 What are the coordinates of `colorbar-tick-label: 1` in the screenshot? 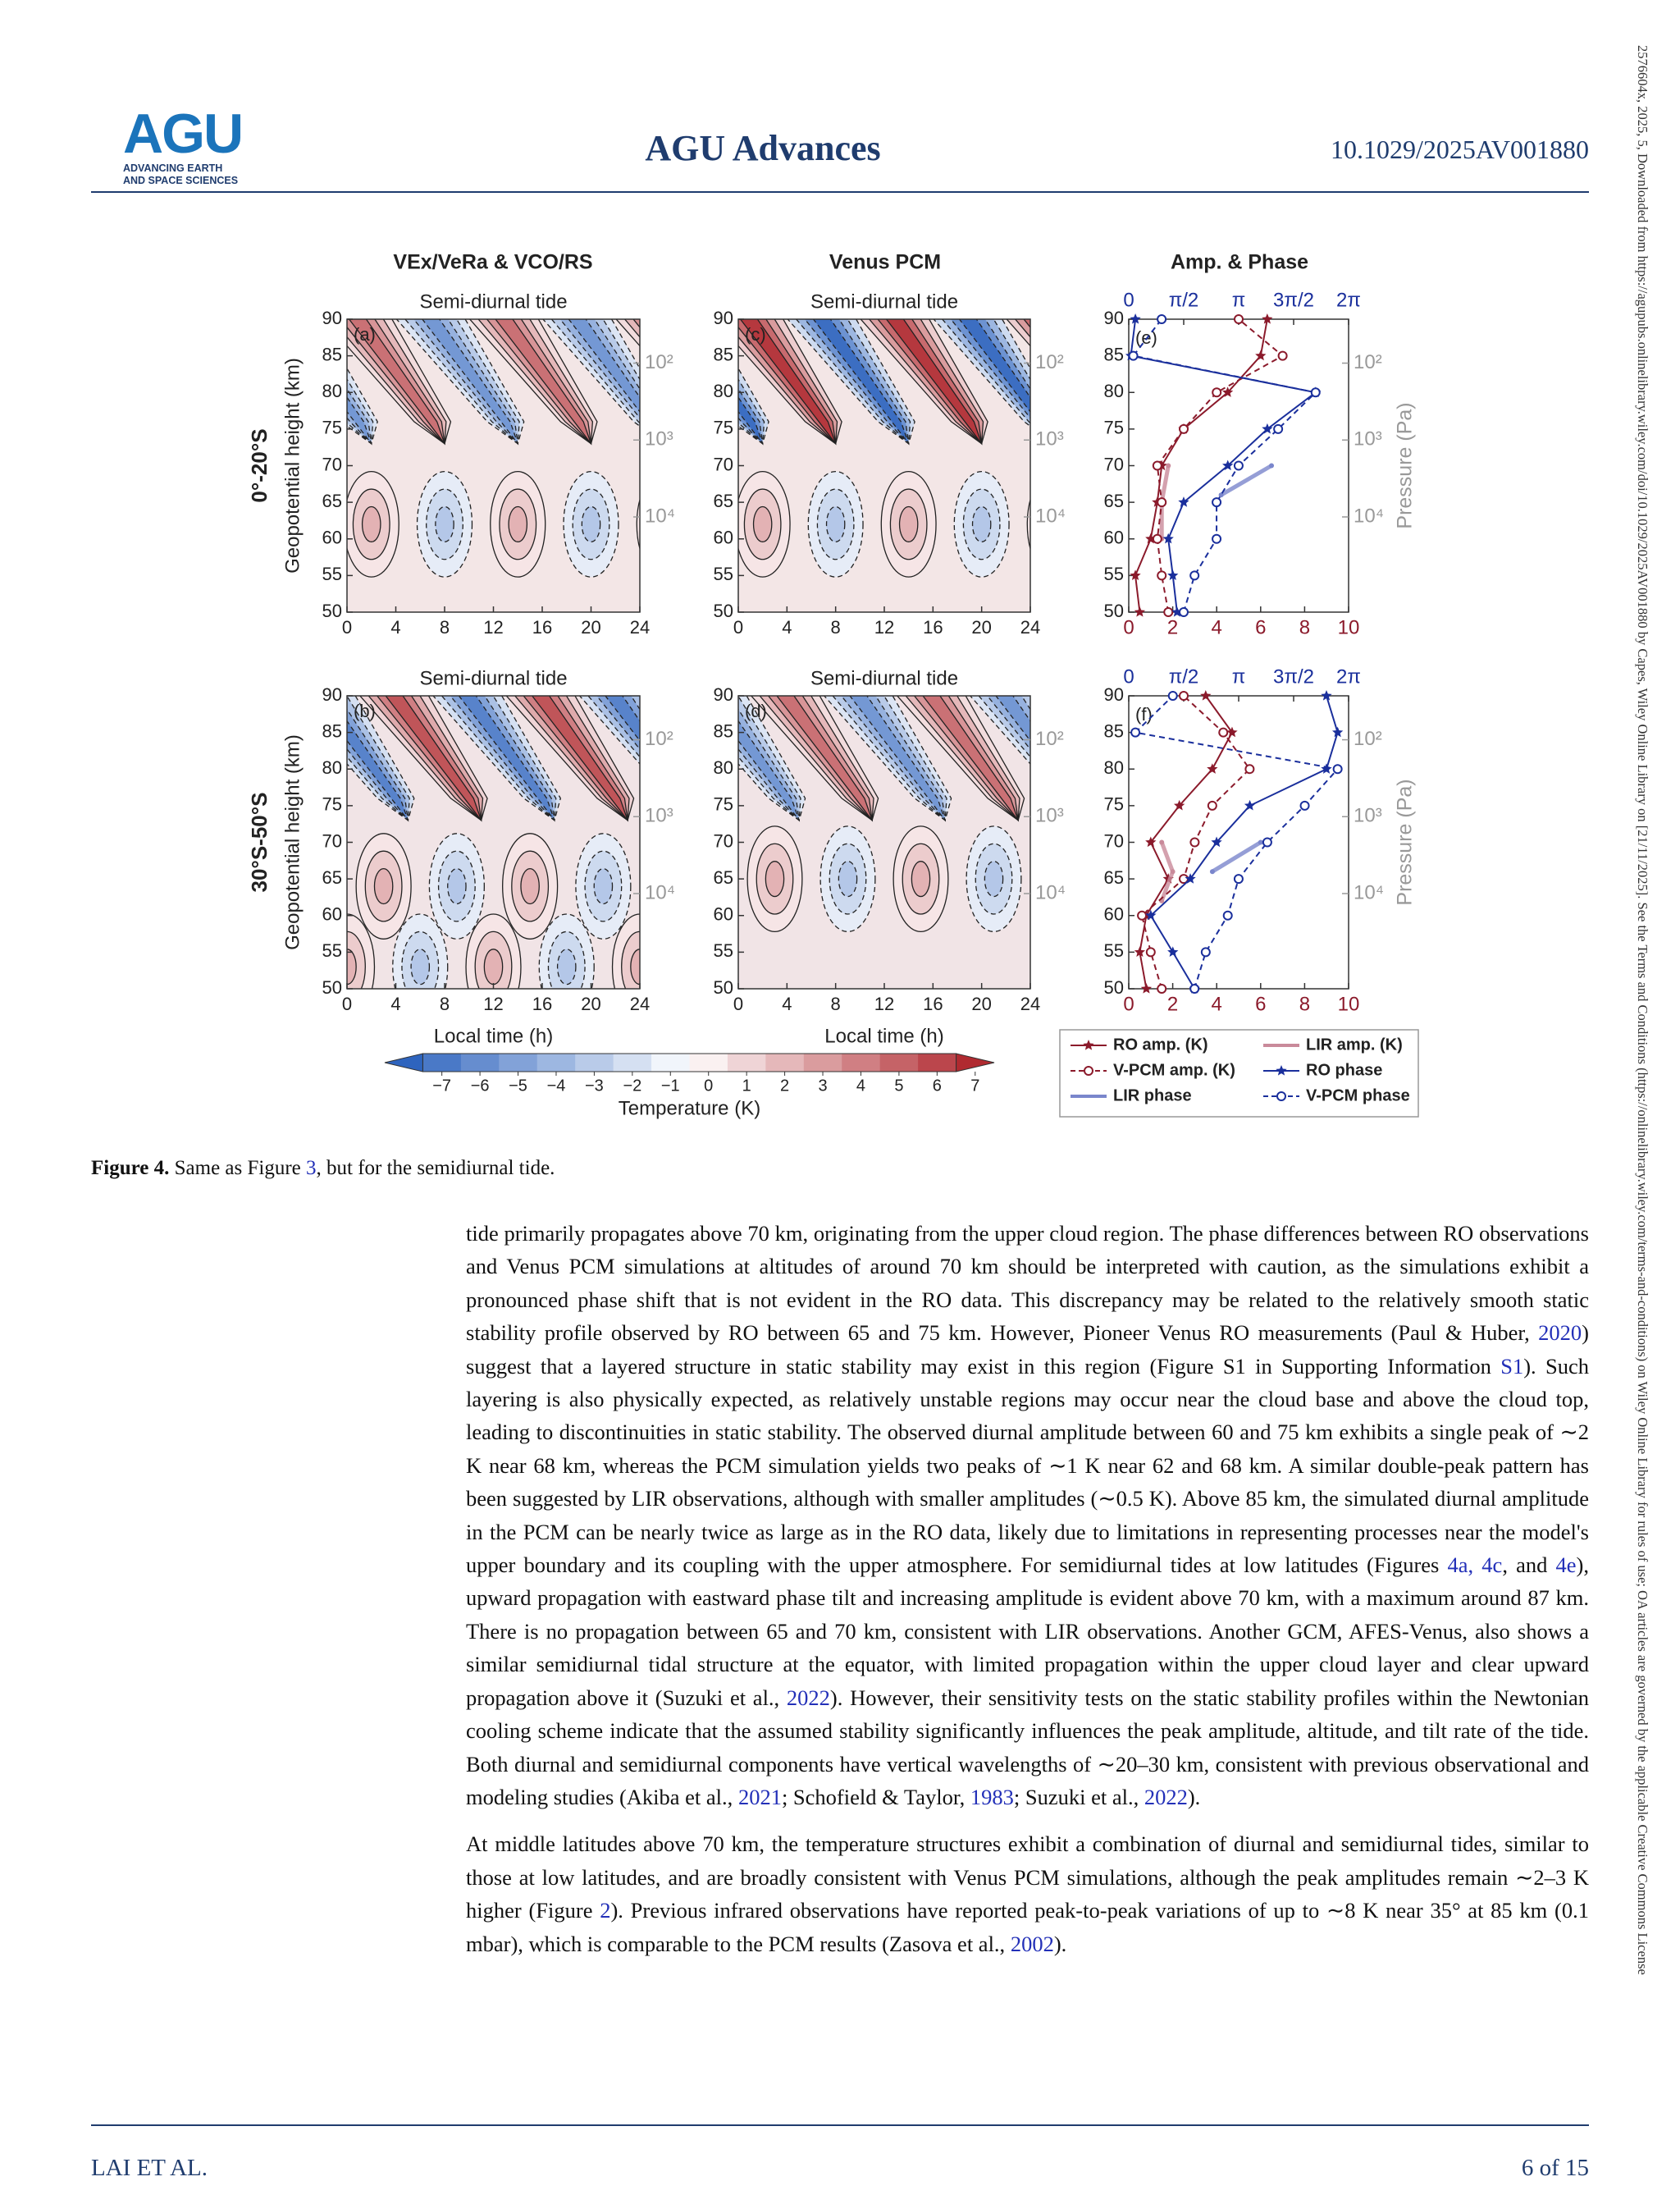 It's located at (746, 1086).